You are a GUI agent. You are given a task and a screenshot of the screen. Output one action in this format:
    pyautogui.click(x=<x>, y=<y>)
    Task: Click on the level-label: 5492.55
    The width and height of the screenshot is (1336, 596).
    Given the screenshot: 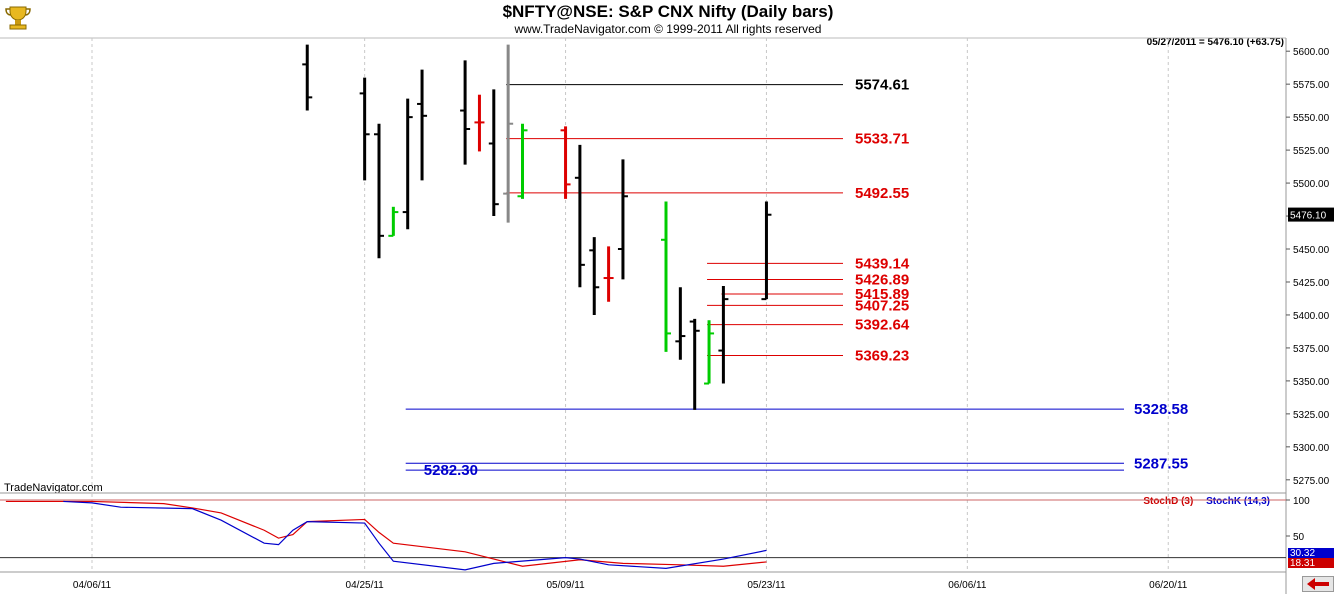 What is the action you would take?
    pyautogui.click(x=882, y=193)
    